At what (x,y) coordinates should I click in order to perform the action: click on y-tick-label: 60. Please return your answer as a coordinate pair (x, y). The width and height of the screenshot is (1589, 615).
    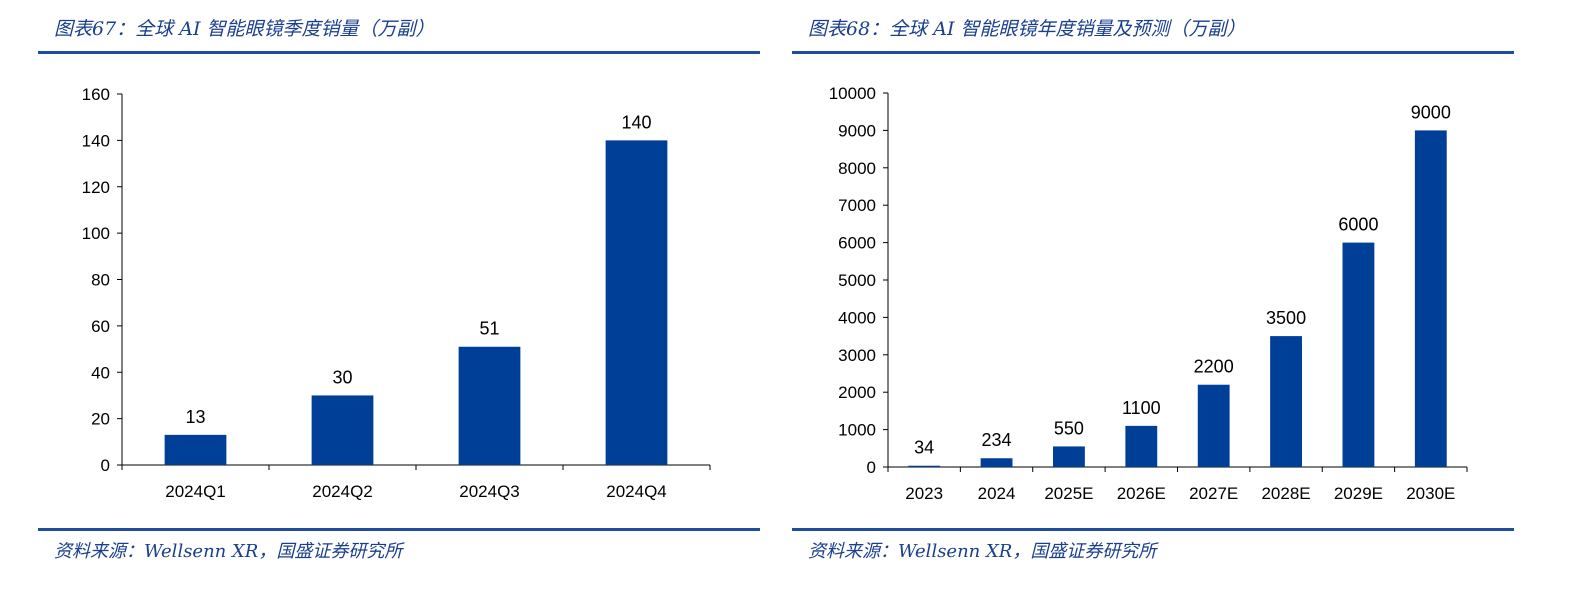
    Looking at the image, I should click on (100, 326).